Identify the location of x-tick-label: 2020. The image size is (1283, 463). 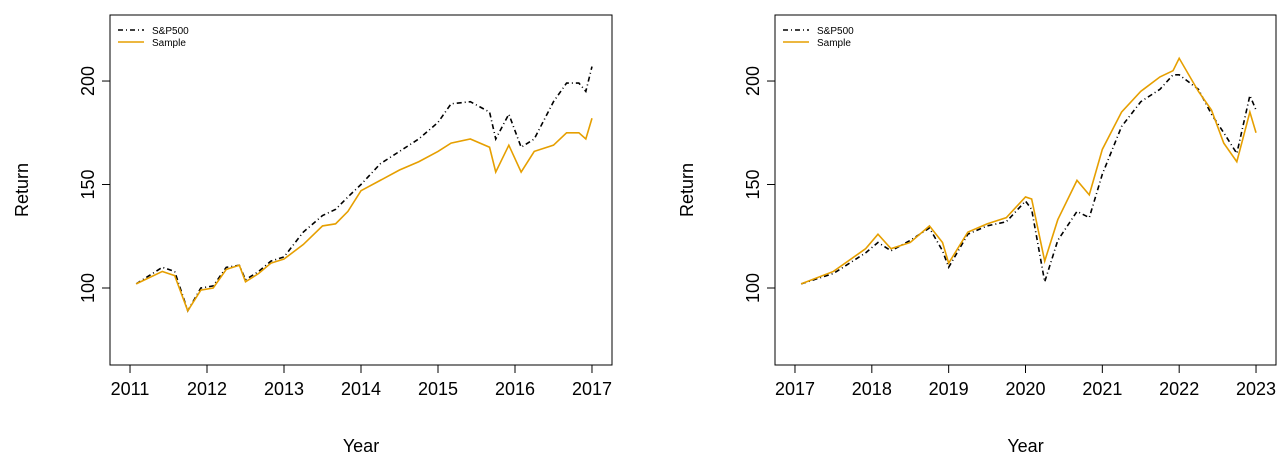
(1025, 389).